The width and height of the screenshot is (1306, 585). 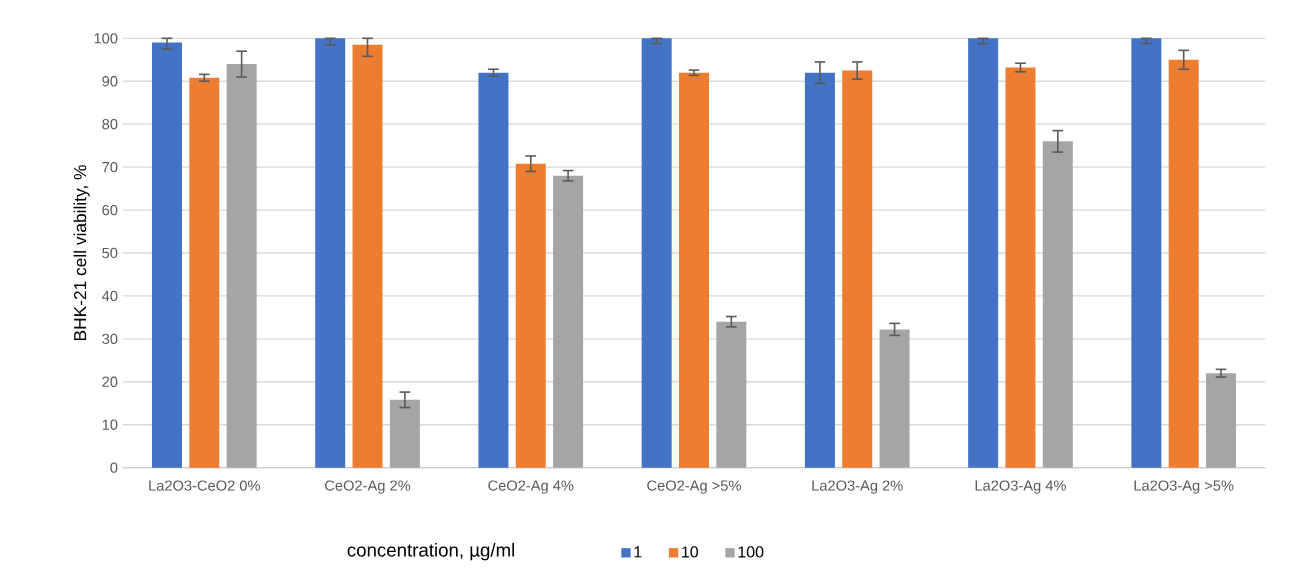 What do you see at coordinates (751, 552) in the screenshot?
I see `legend-label: 100` at bounding box center [751, 552].